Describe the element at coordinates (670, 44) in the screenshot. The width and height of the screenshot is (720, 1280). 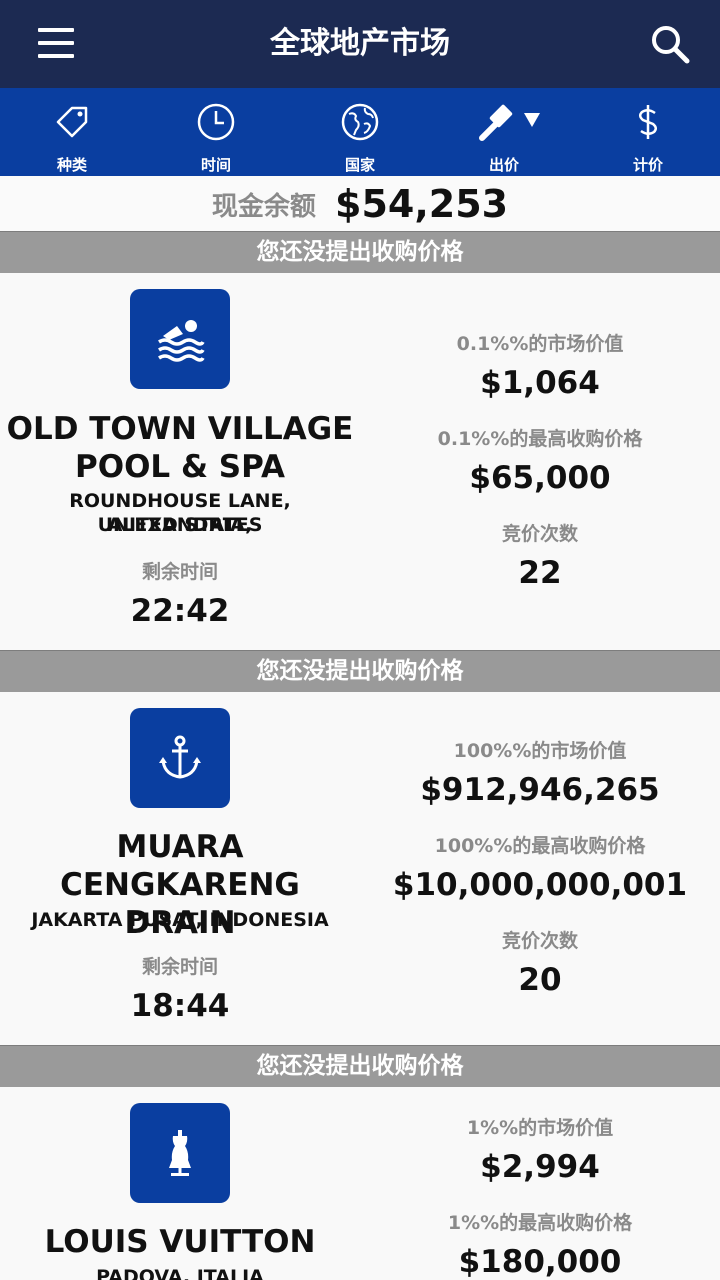
I see `search-icon` at that location.